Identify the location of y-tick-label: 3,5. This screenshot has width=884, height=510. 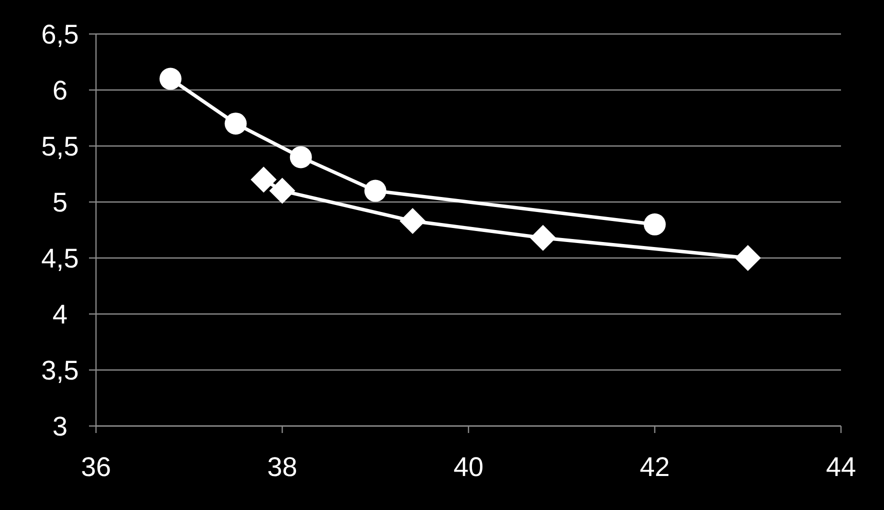
(60, 370).